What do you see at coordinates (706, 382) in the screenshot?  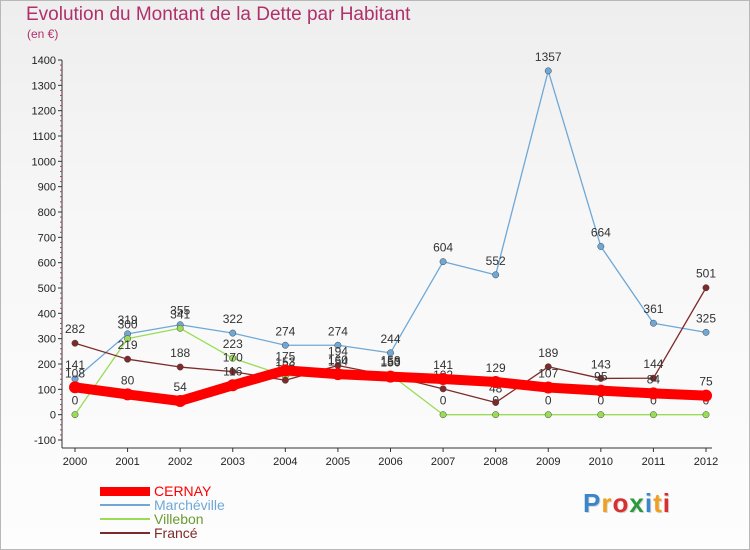 I see `data-label: 75` at bounding box center [706, 382].